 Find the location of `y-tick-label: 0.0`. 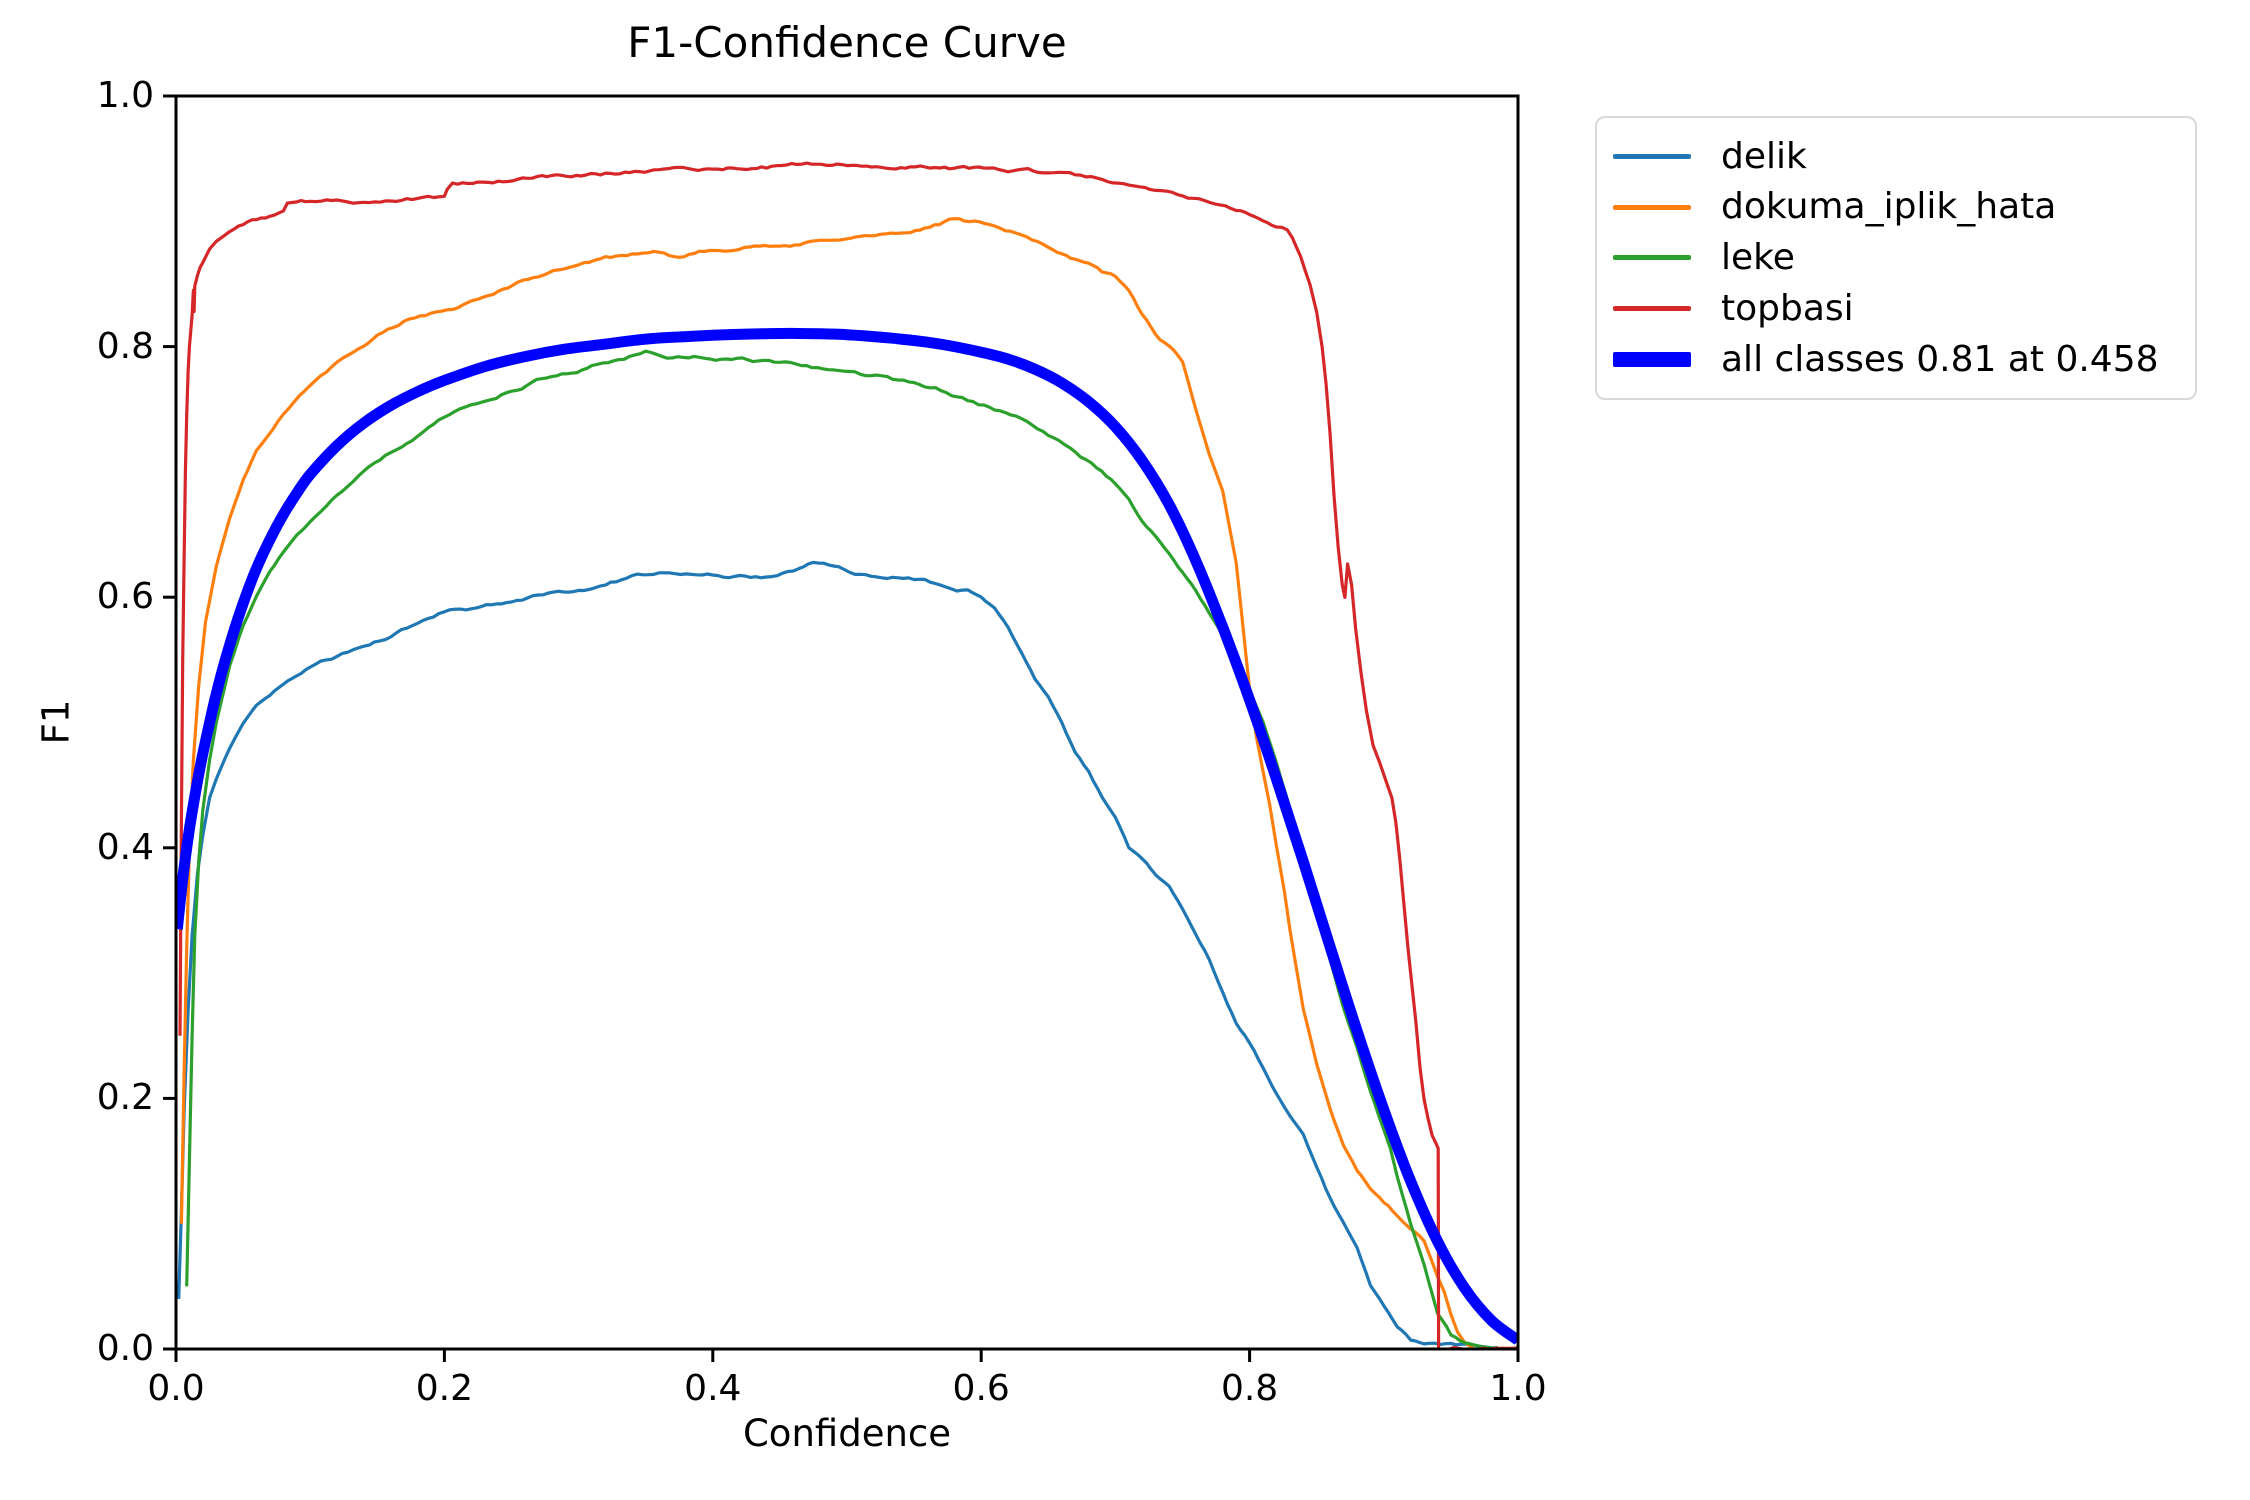

y-tick-label: 0.0 is located at coordinates (125, 1348).